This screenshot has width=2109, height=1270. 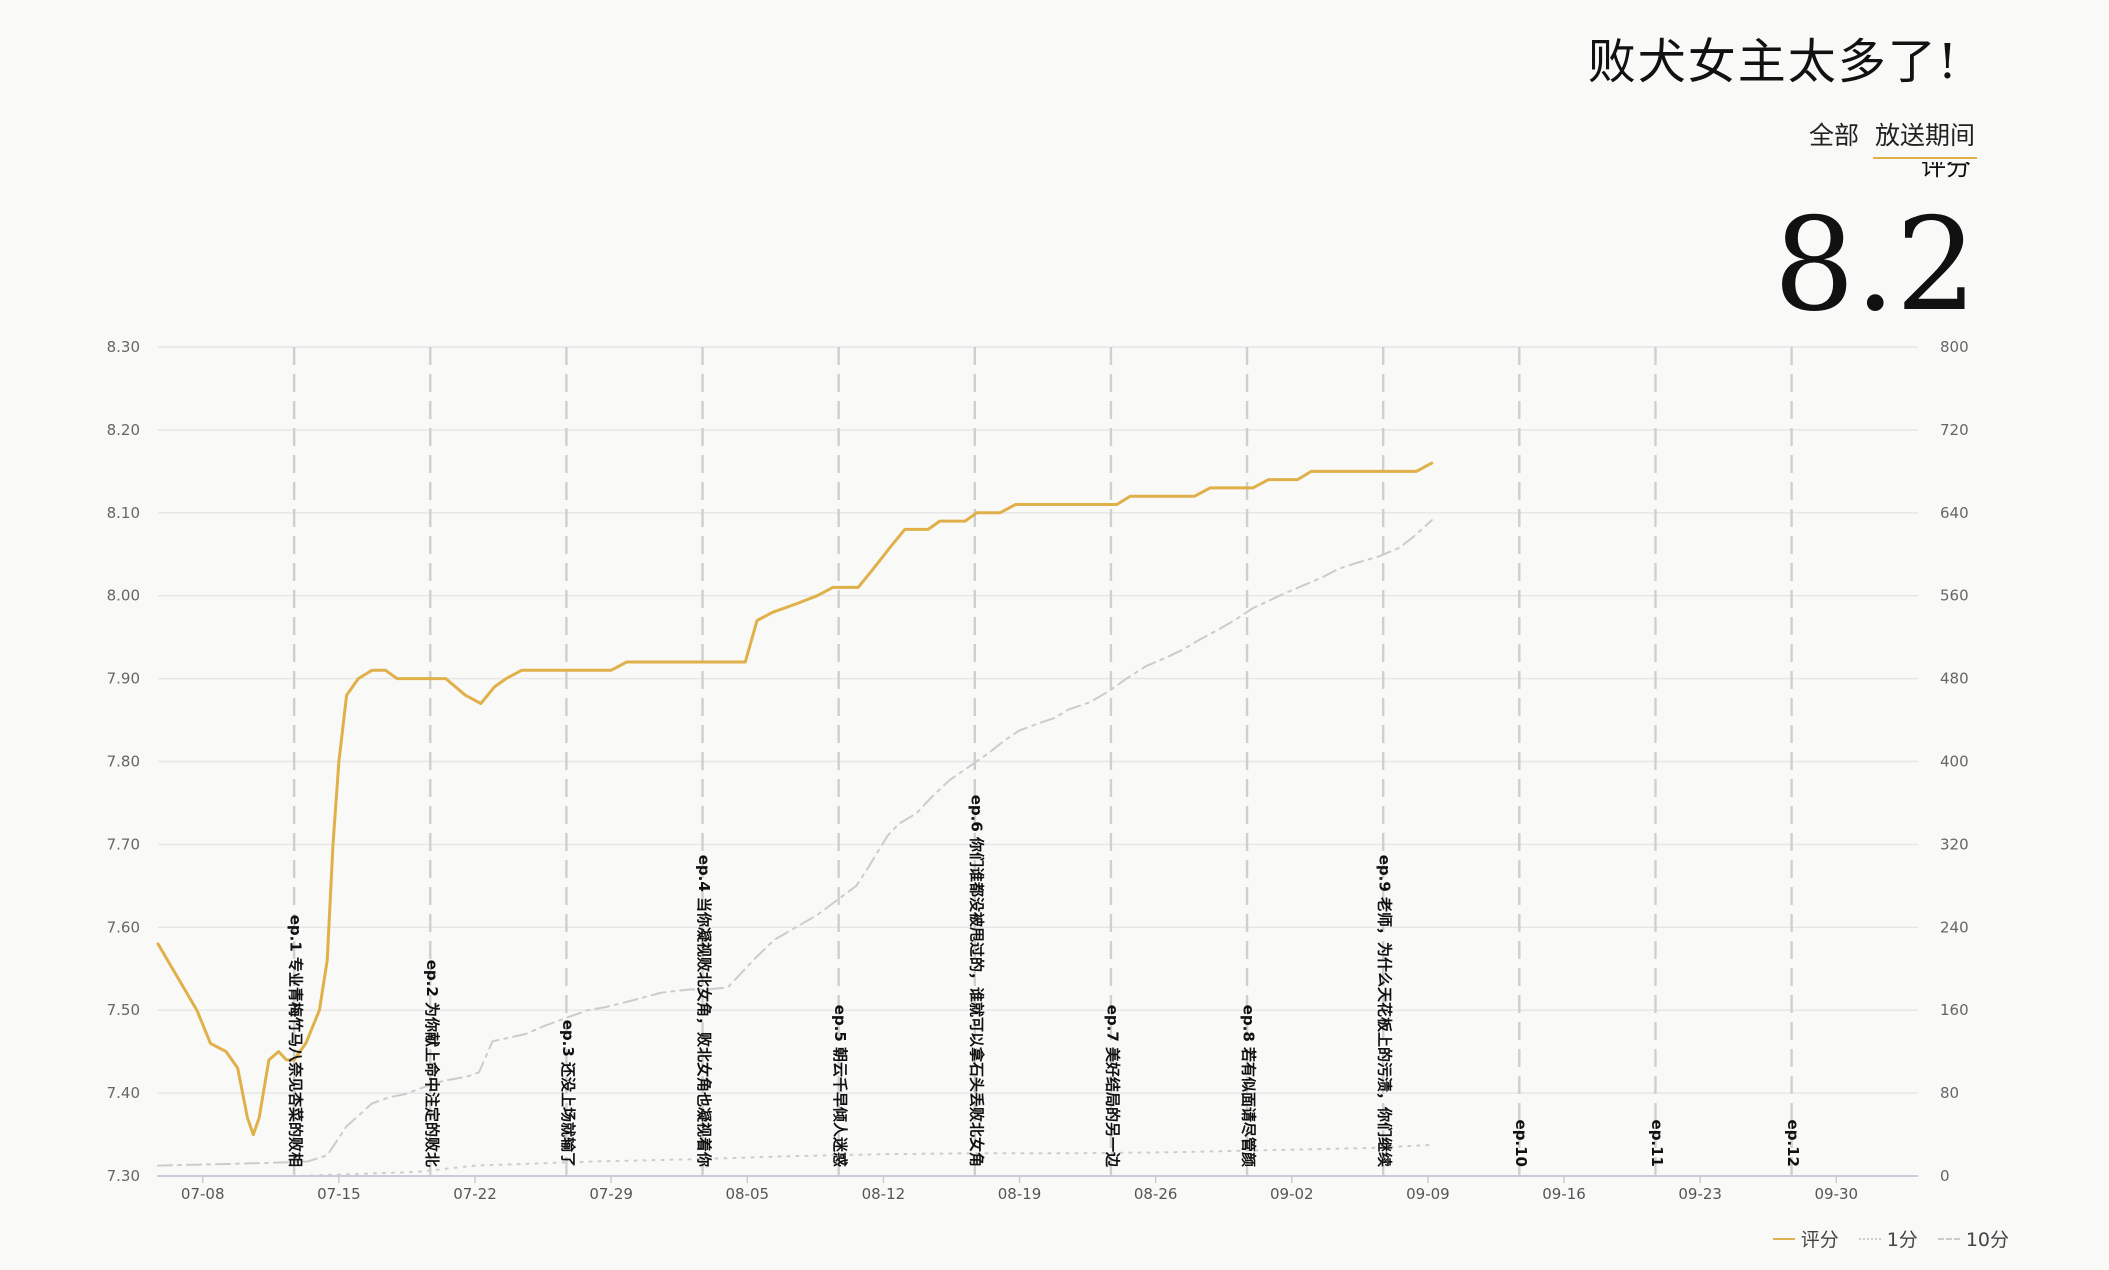 What do you see at coordinates (123, 844) in the screenshot?
I see `y-left-tick-label: 7.70` at bounding box center [123, 844].